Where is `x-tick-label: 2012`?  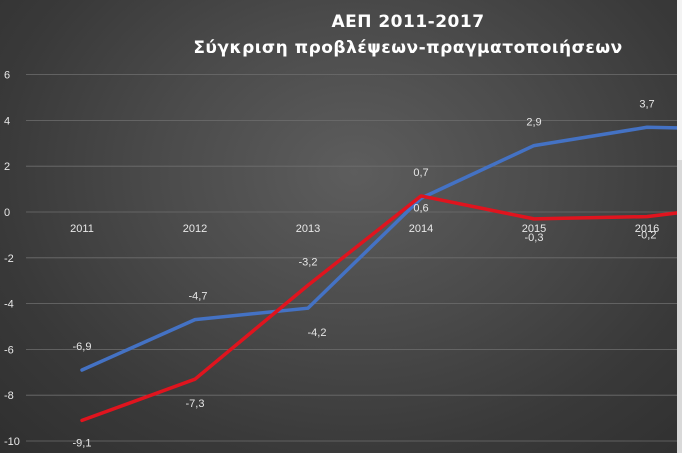 x-tick-label: 2012 is located at coordinates (195, 229).